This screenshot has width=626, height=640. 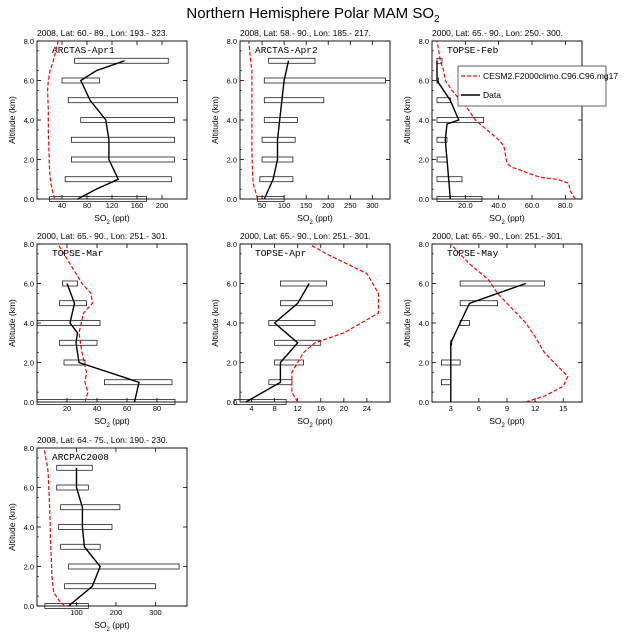 I want to click on x-tick-label: 200, so click(x=328, y=205).